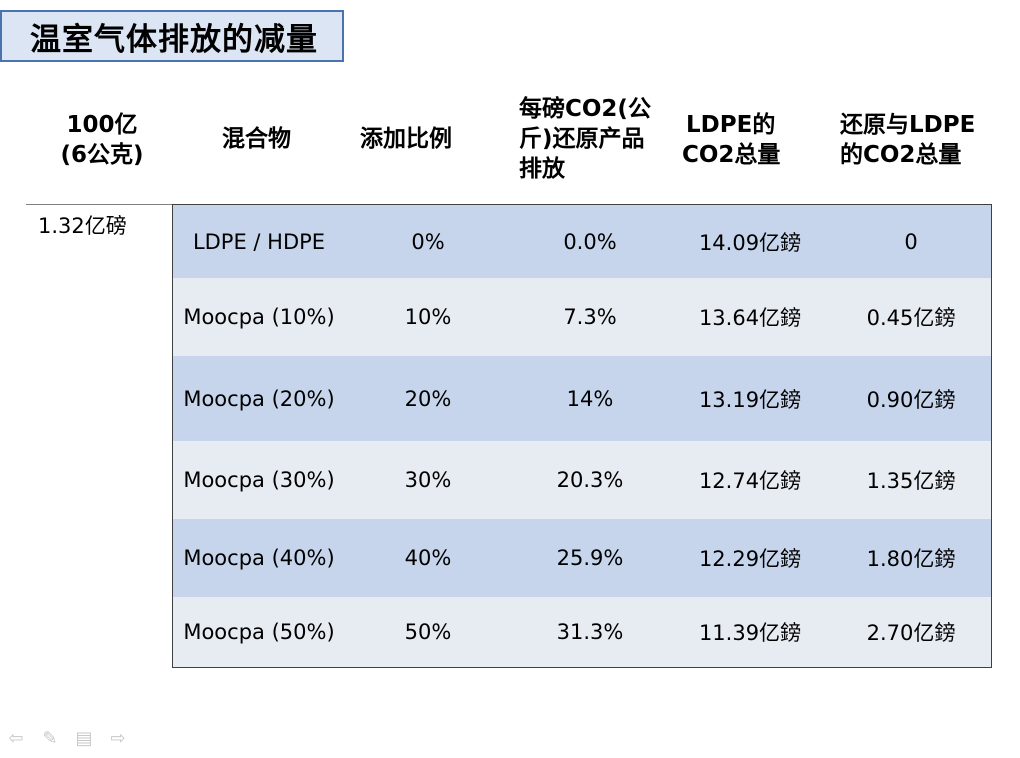 This screenshot has height=758, width=1020. Describe the element at coordinates (731, 125) in the screenshot. I see `header-ldpe-total-line1: LDPE的` at that location.